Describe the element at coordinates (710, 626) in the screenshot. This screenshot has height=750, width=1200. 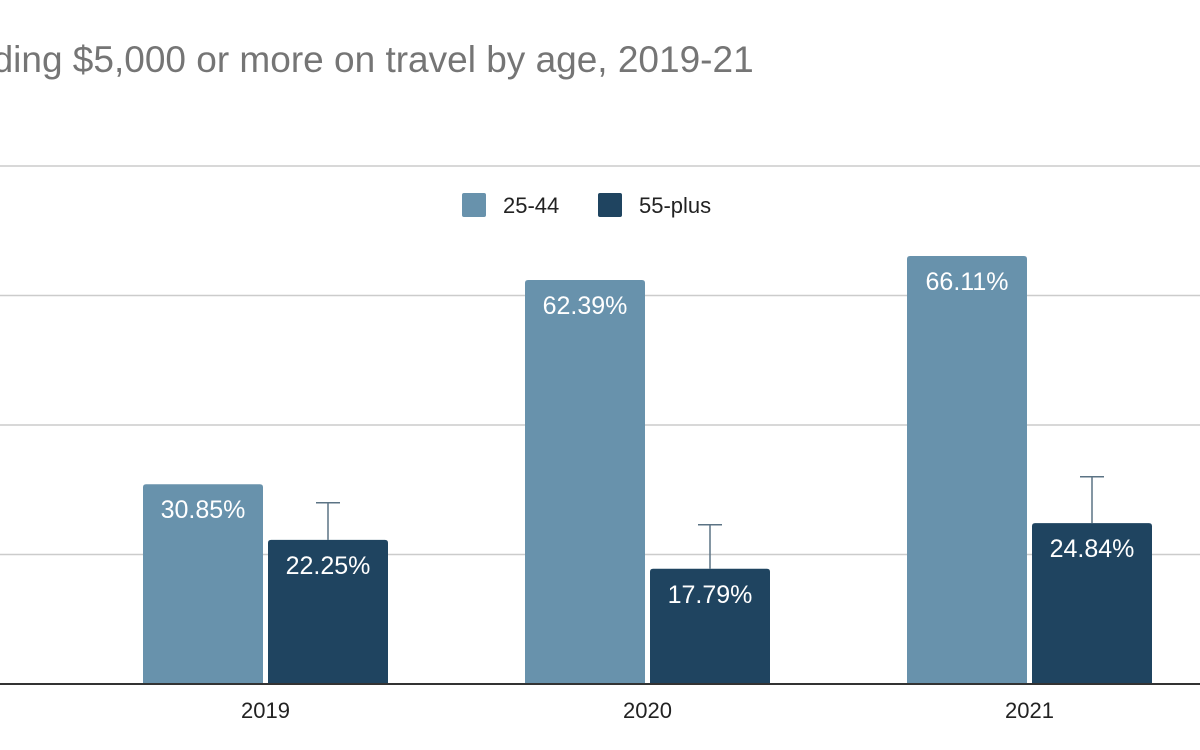
I see `bar-55-plus-2020` at that location.